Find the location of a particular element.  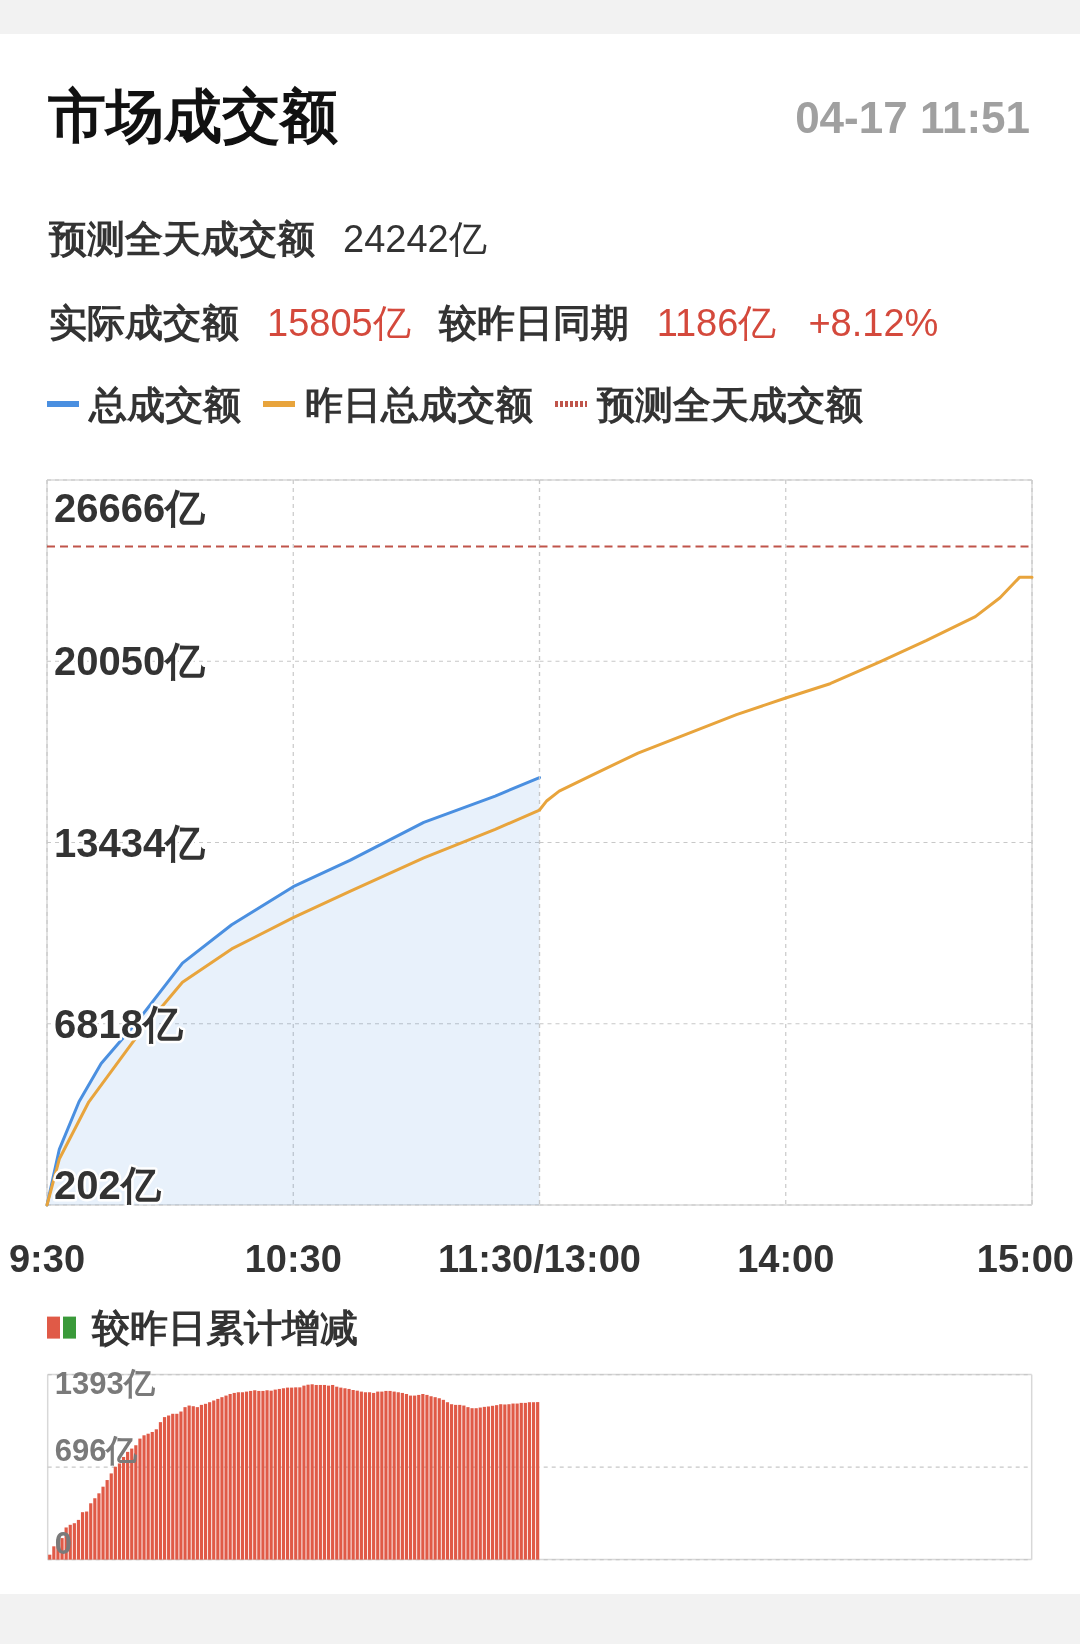

x-tick-label: 14:00 is located at coordinates (786, 1259).